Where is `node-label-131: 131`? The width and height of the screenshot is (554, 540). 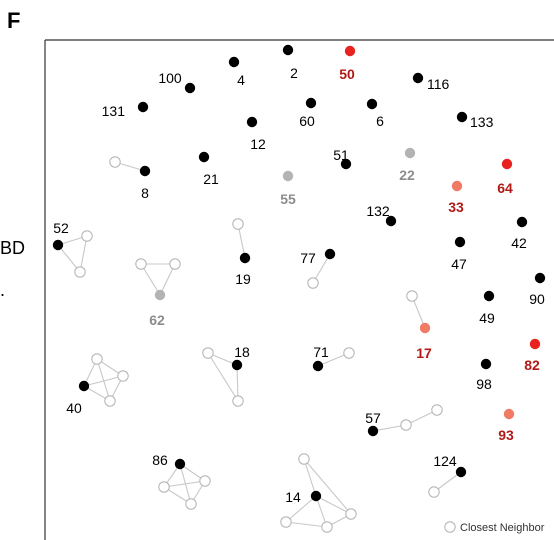
node-label-131: 131 is located at coordinates (114, 111).